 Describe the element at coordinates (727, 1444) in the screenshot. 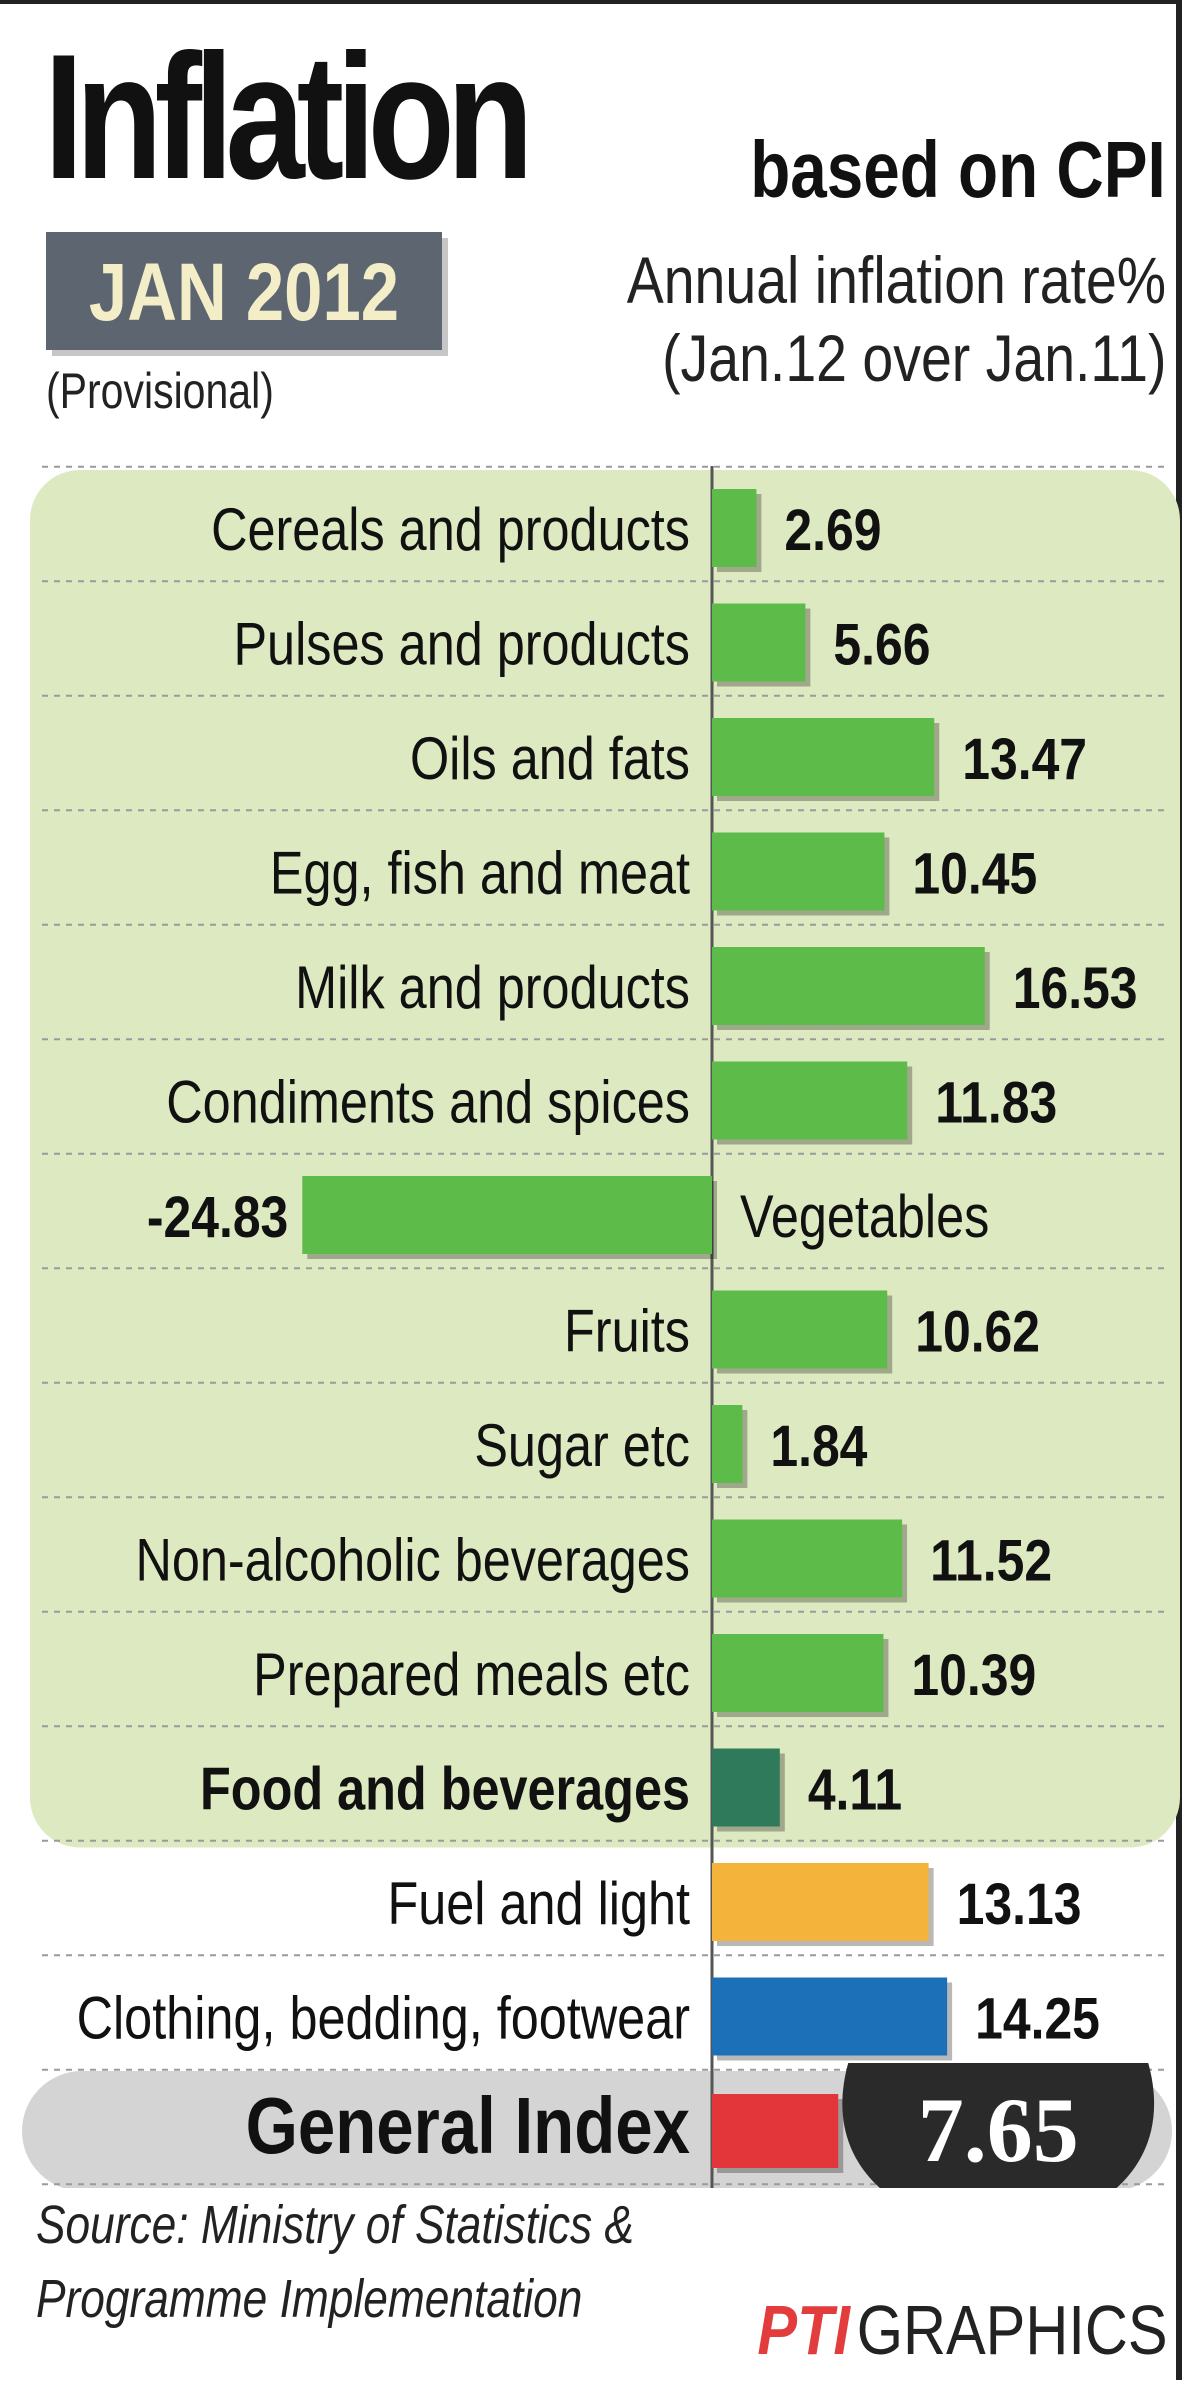

I see `bar-sugar-etc` at that location.